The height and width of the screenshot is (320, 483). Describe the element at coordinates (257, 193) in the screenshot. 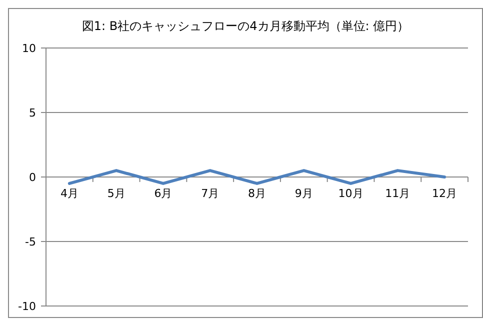

I see `x-tick-label: 8月` at that location.